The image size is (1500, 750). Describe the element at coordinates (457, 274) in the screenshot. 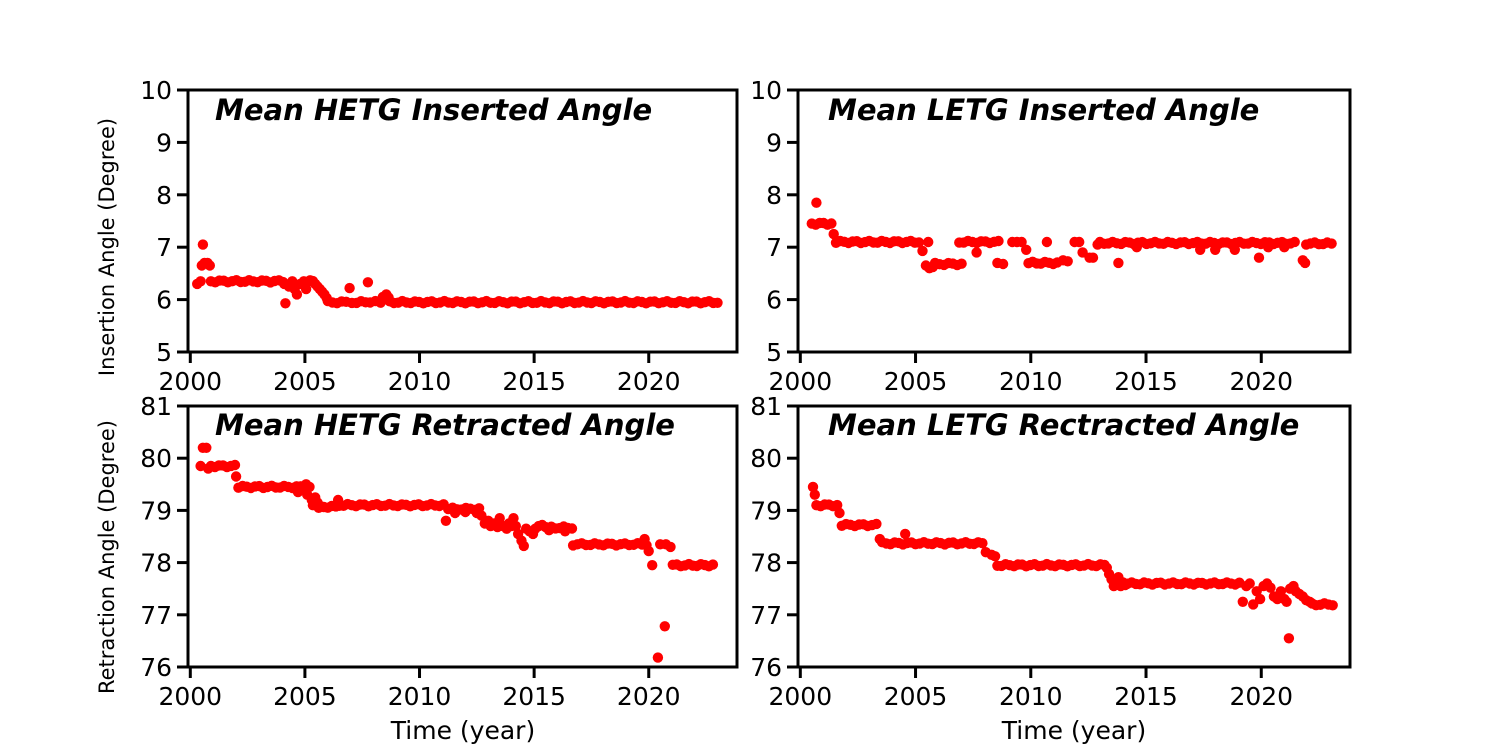

I see `scatter-points-hetg-inserted` at that location.